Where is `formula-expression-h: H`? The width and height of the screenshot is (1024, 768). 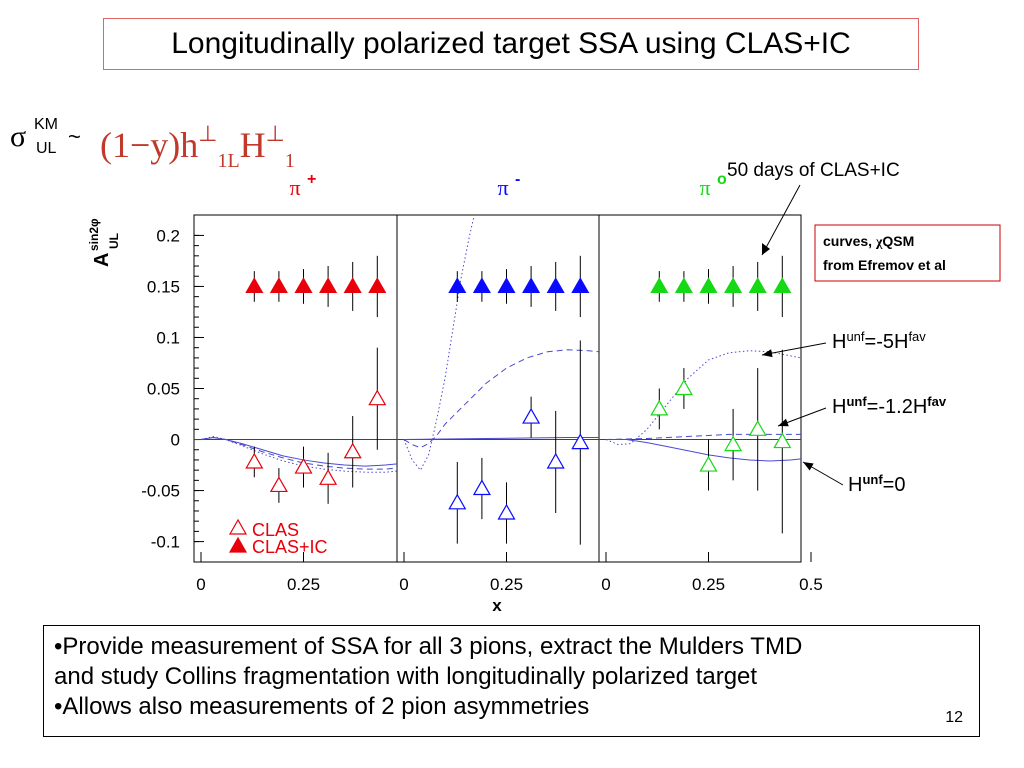 formula-expression-h: H is located at coordinates (252, 145).